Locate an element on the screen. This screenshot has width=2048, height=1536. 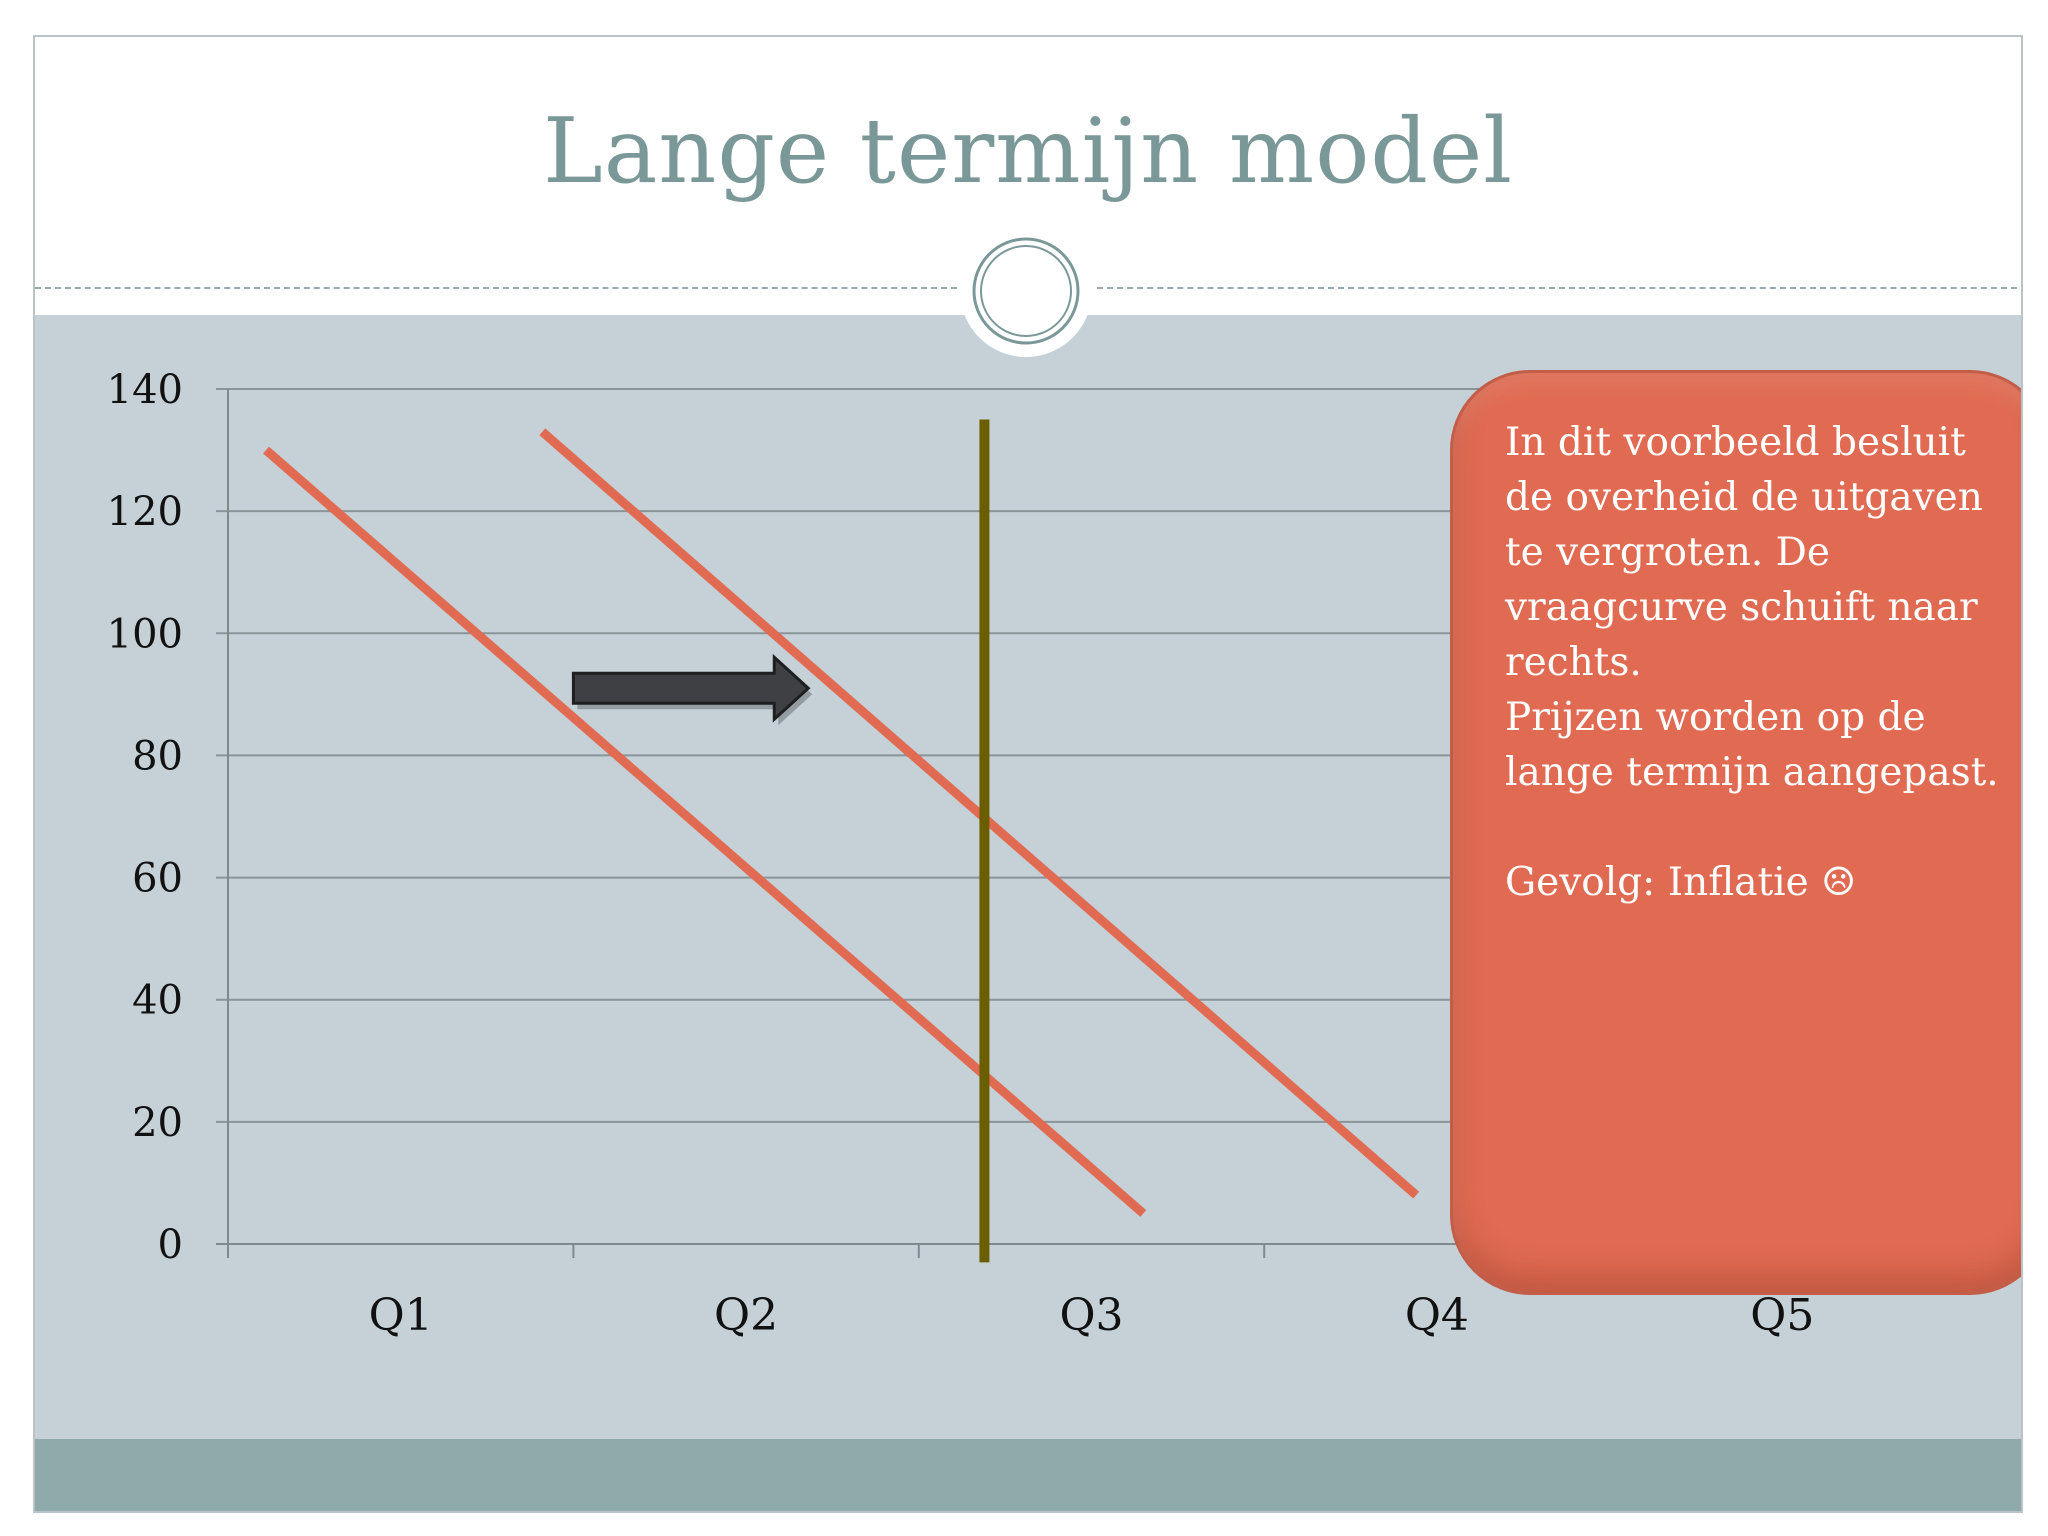
y-tick-label: 80 is located at coordinates (157, 756).